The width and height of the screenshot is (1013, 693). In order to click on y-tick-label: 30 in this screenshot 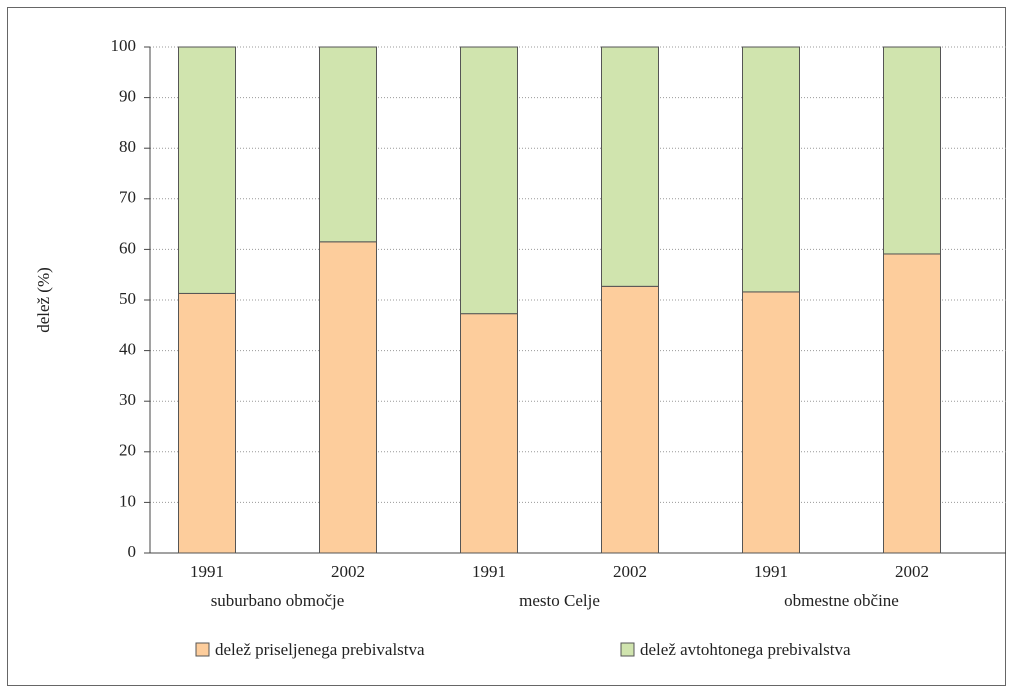, I will do `click(127, 399)`.